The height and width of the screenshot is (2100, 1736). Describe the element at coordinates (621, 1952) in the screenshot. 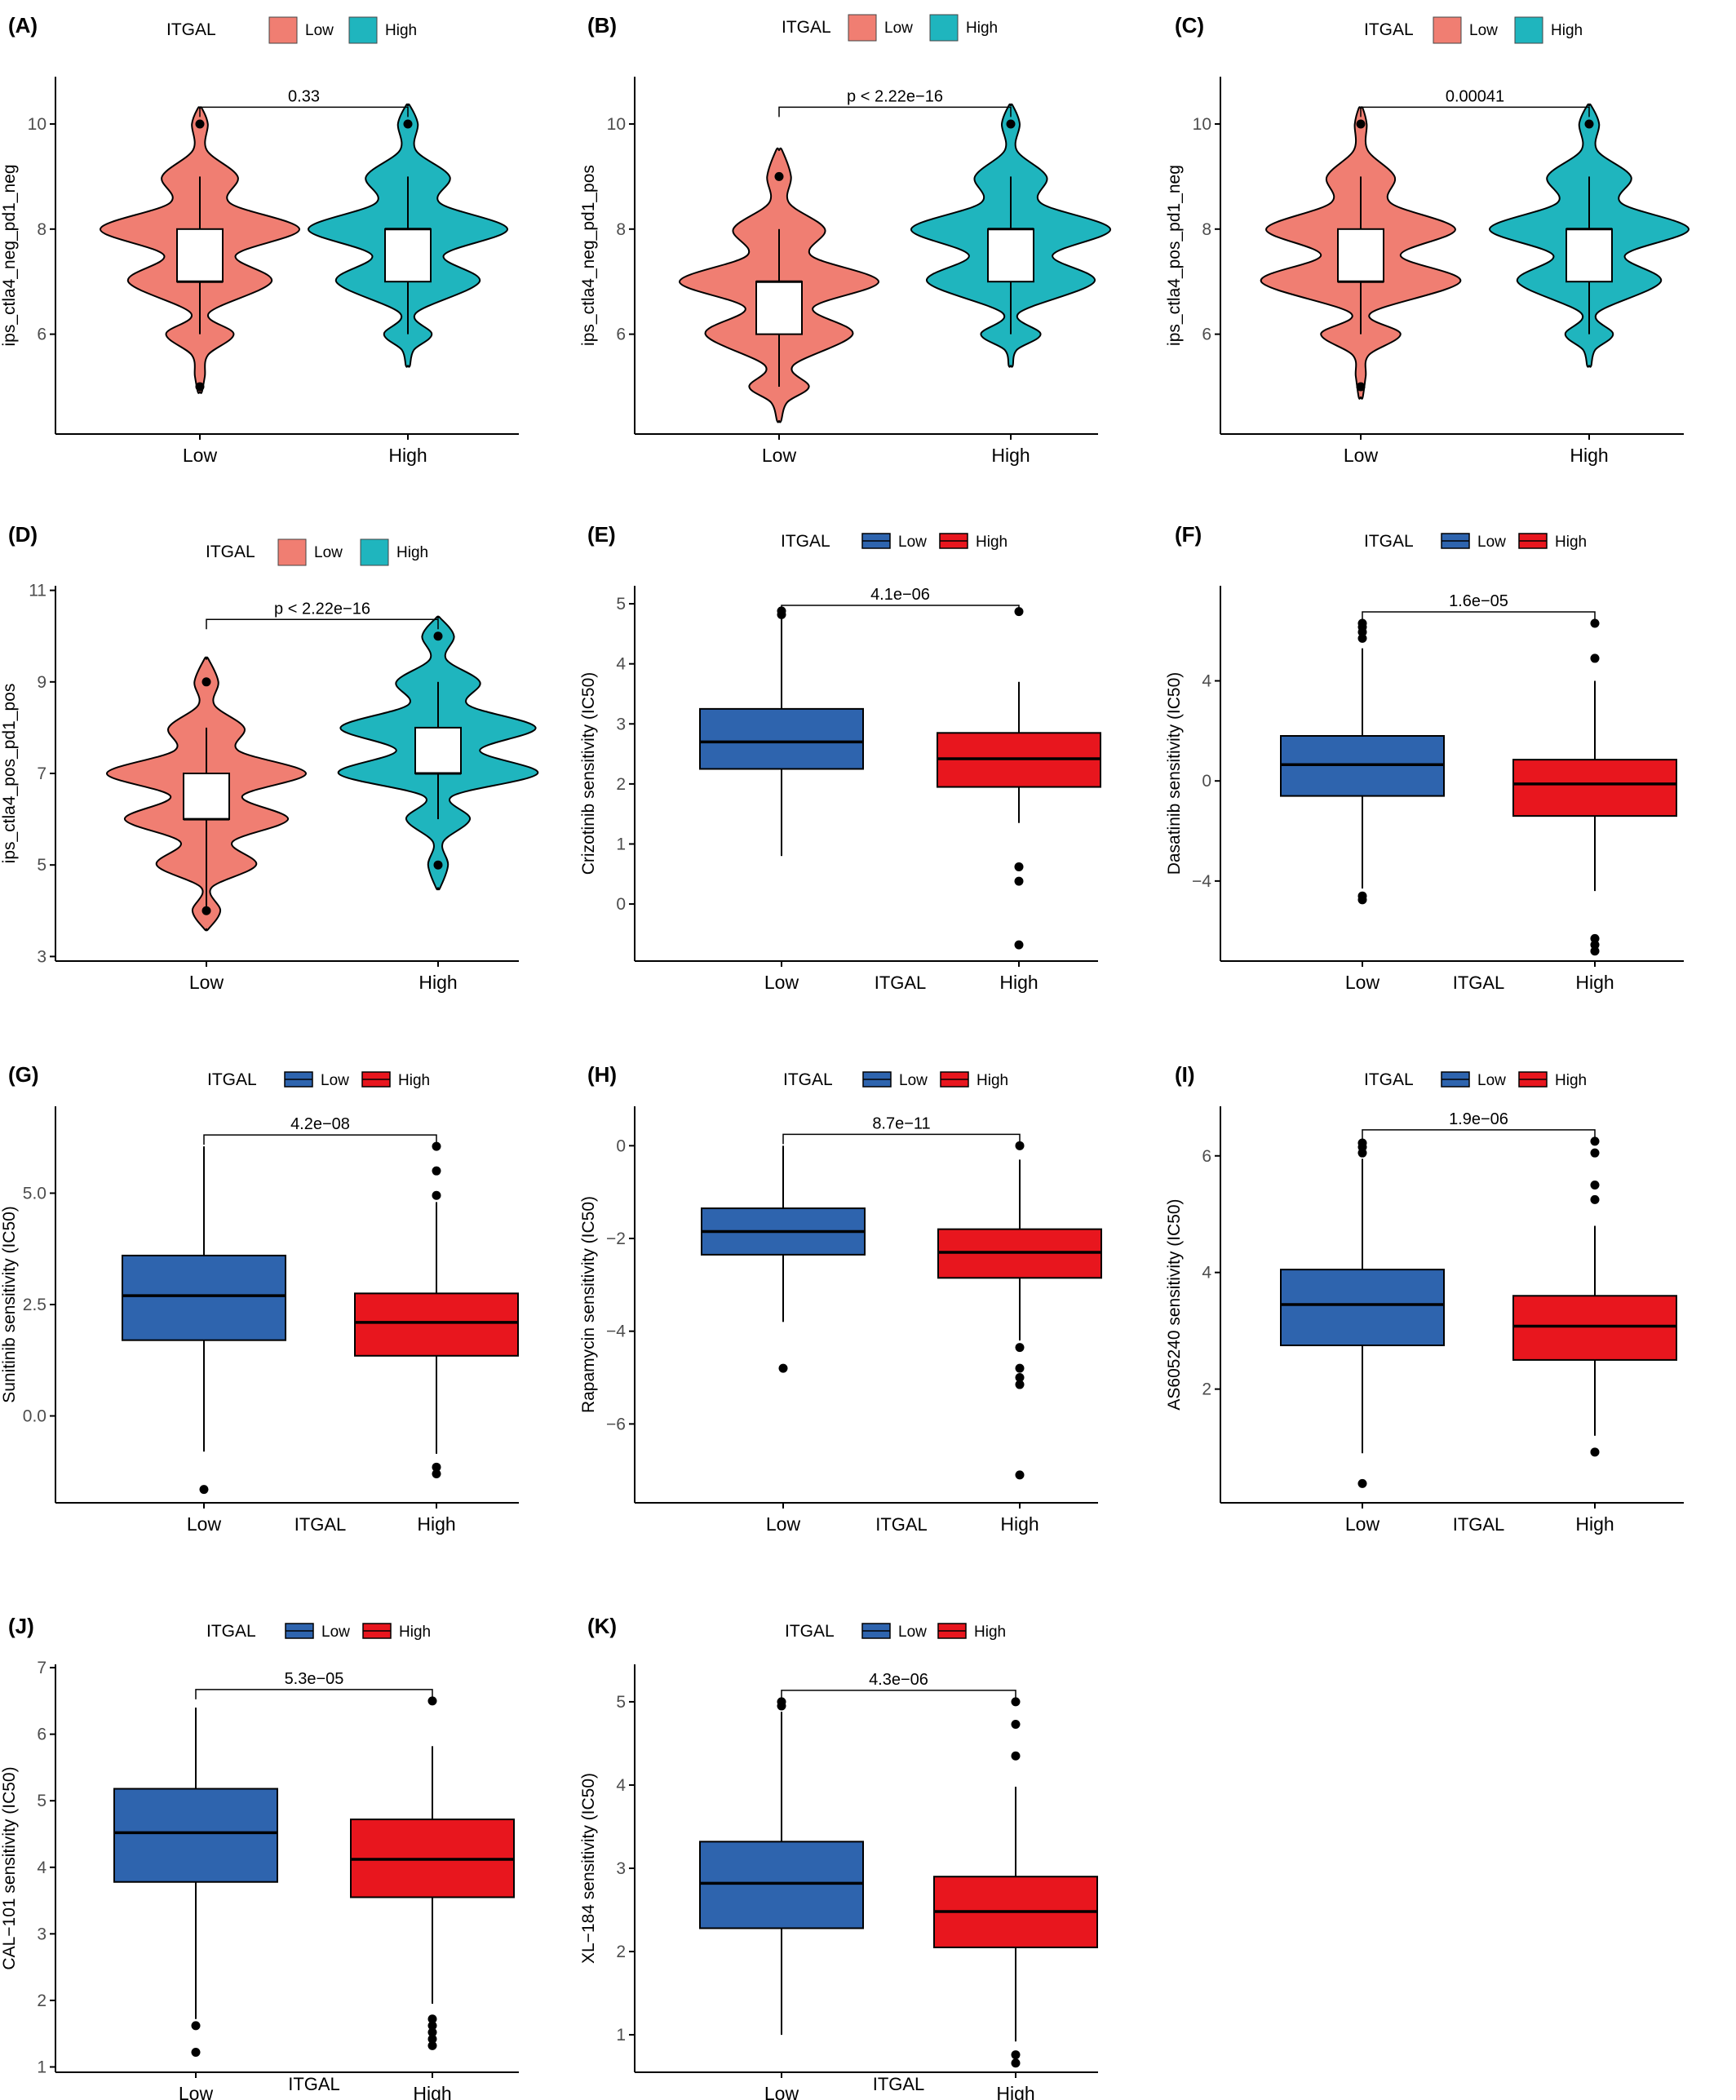

I see `y-tick-label: 2` at that location.